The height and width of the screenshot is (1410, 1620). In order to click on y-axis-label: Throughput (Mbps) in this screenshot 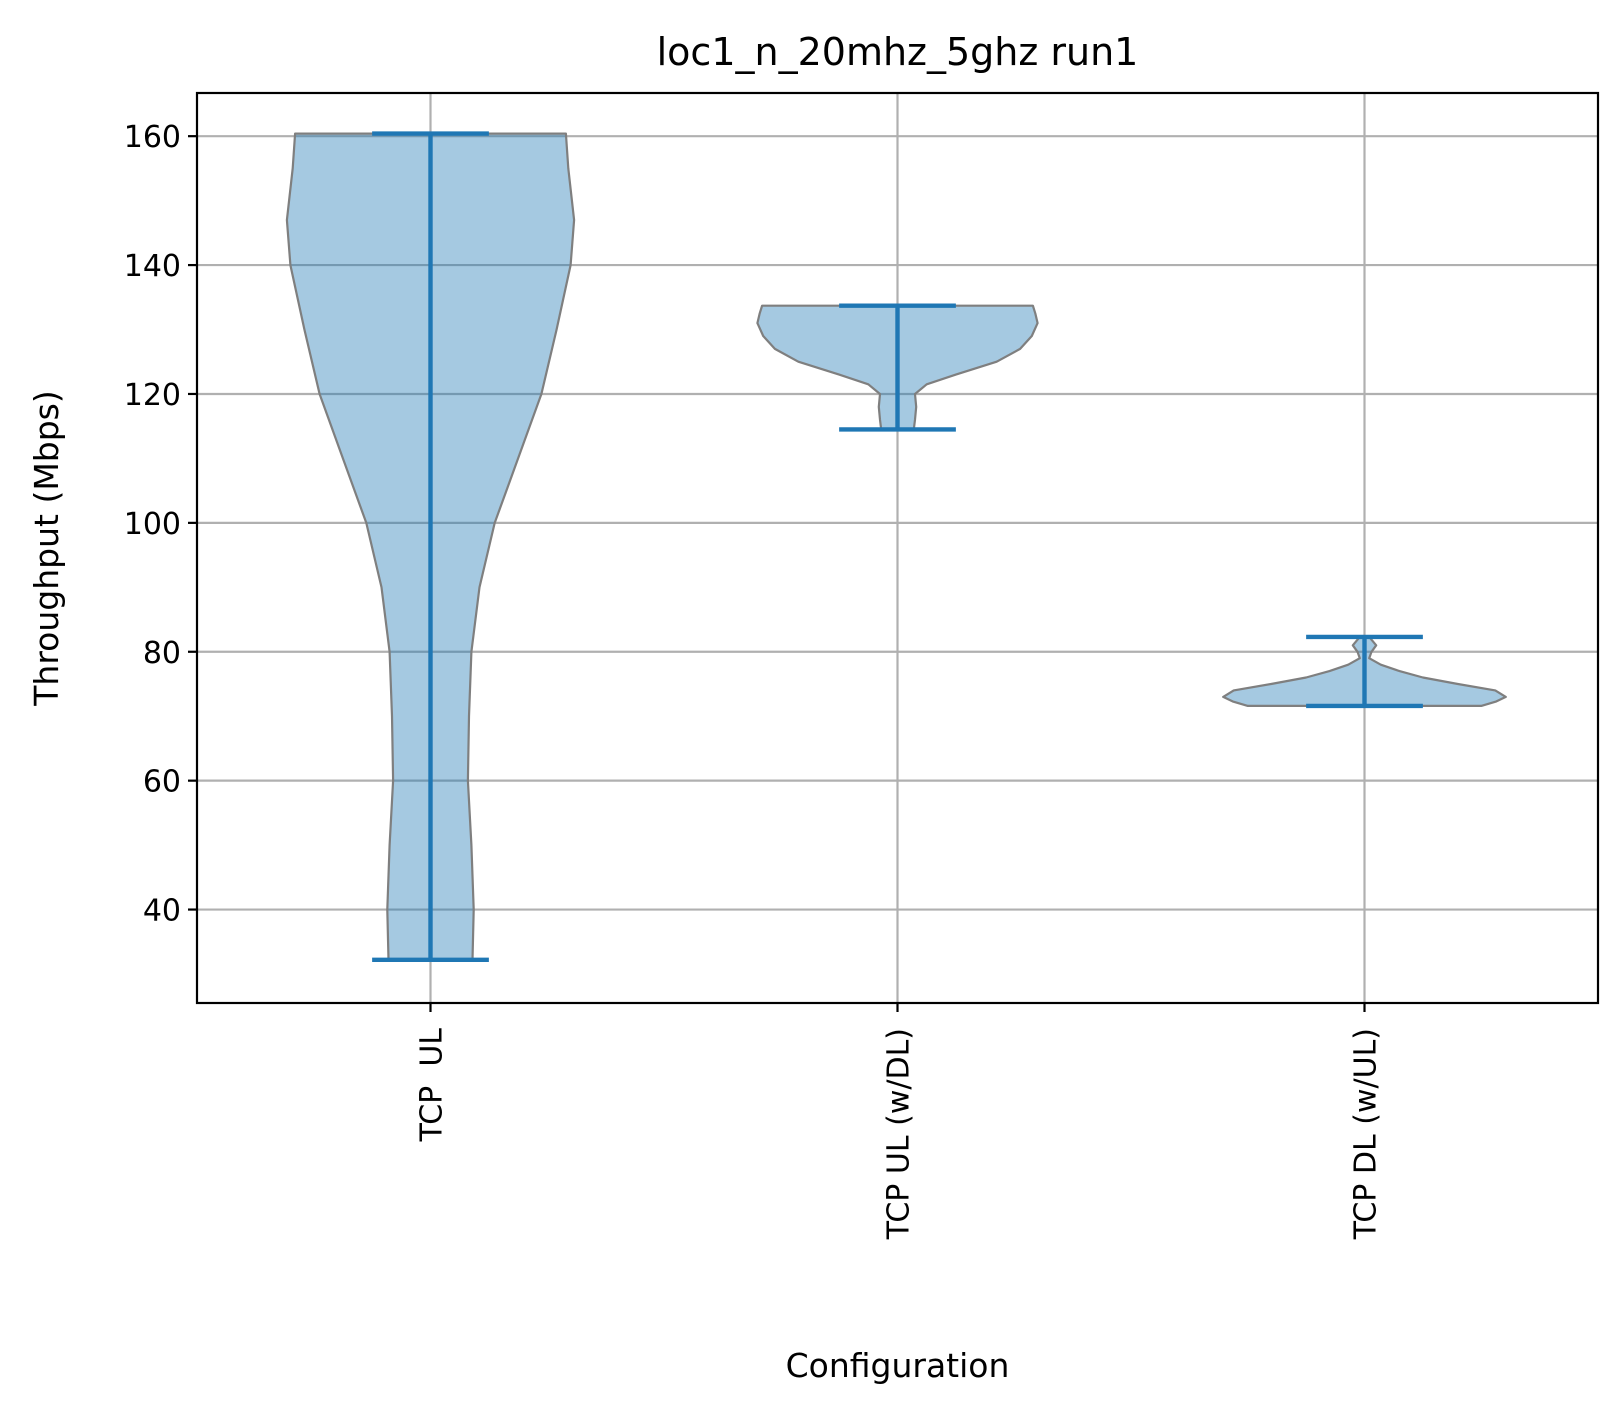, I will do `click(46, 548)`.